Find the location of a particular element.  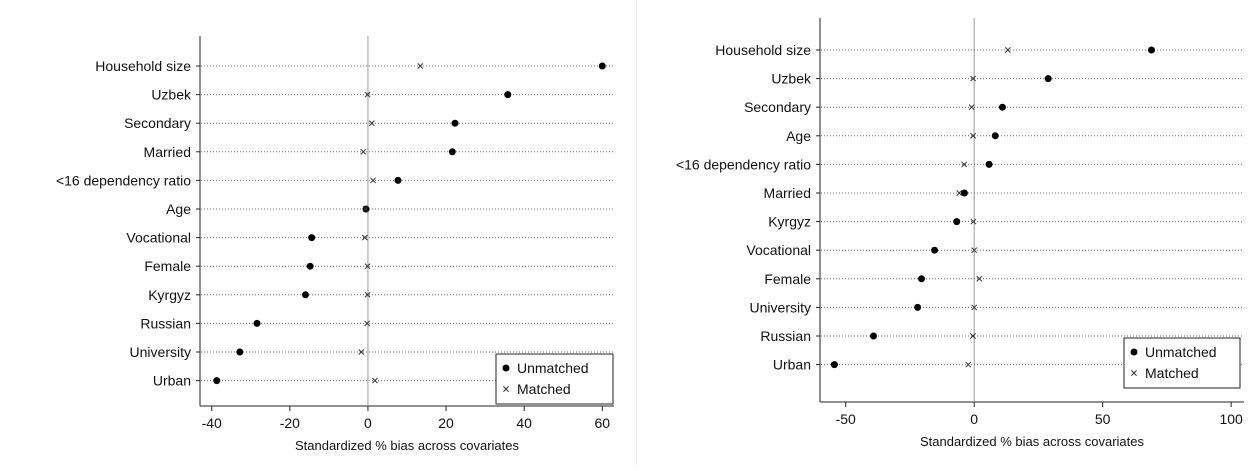

panel-divider is located at coordinates (636, 233).